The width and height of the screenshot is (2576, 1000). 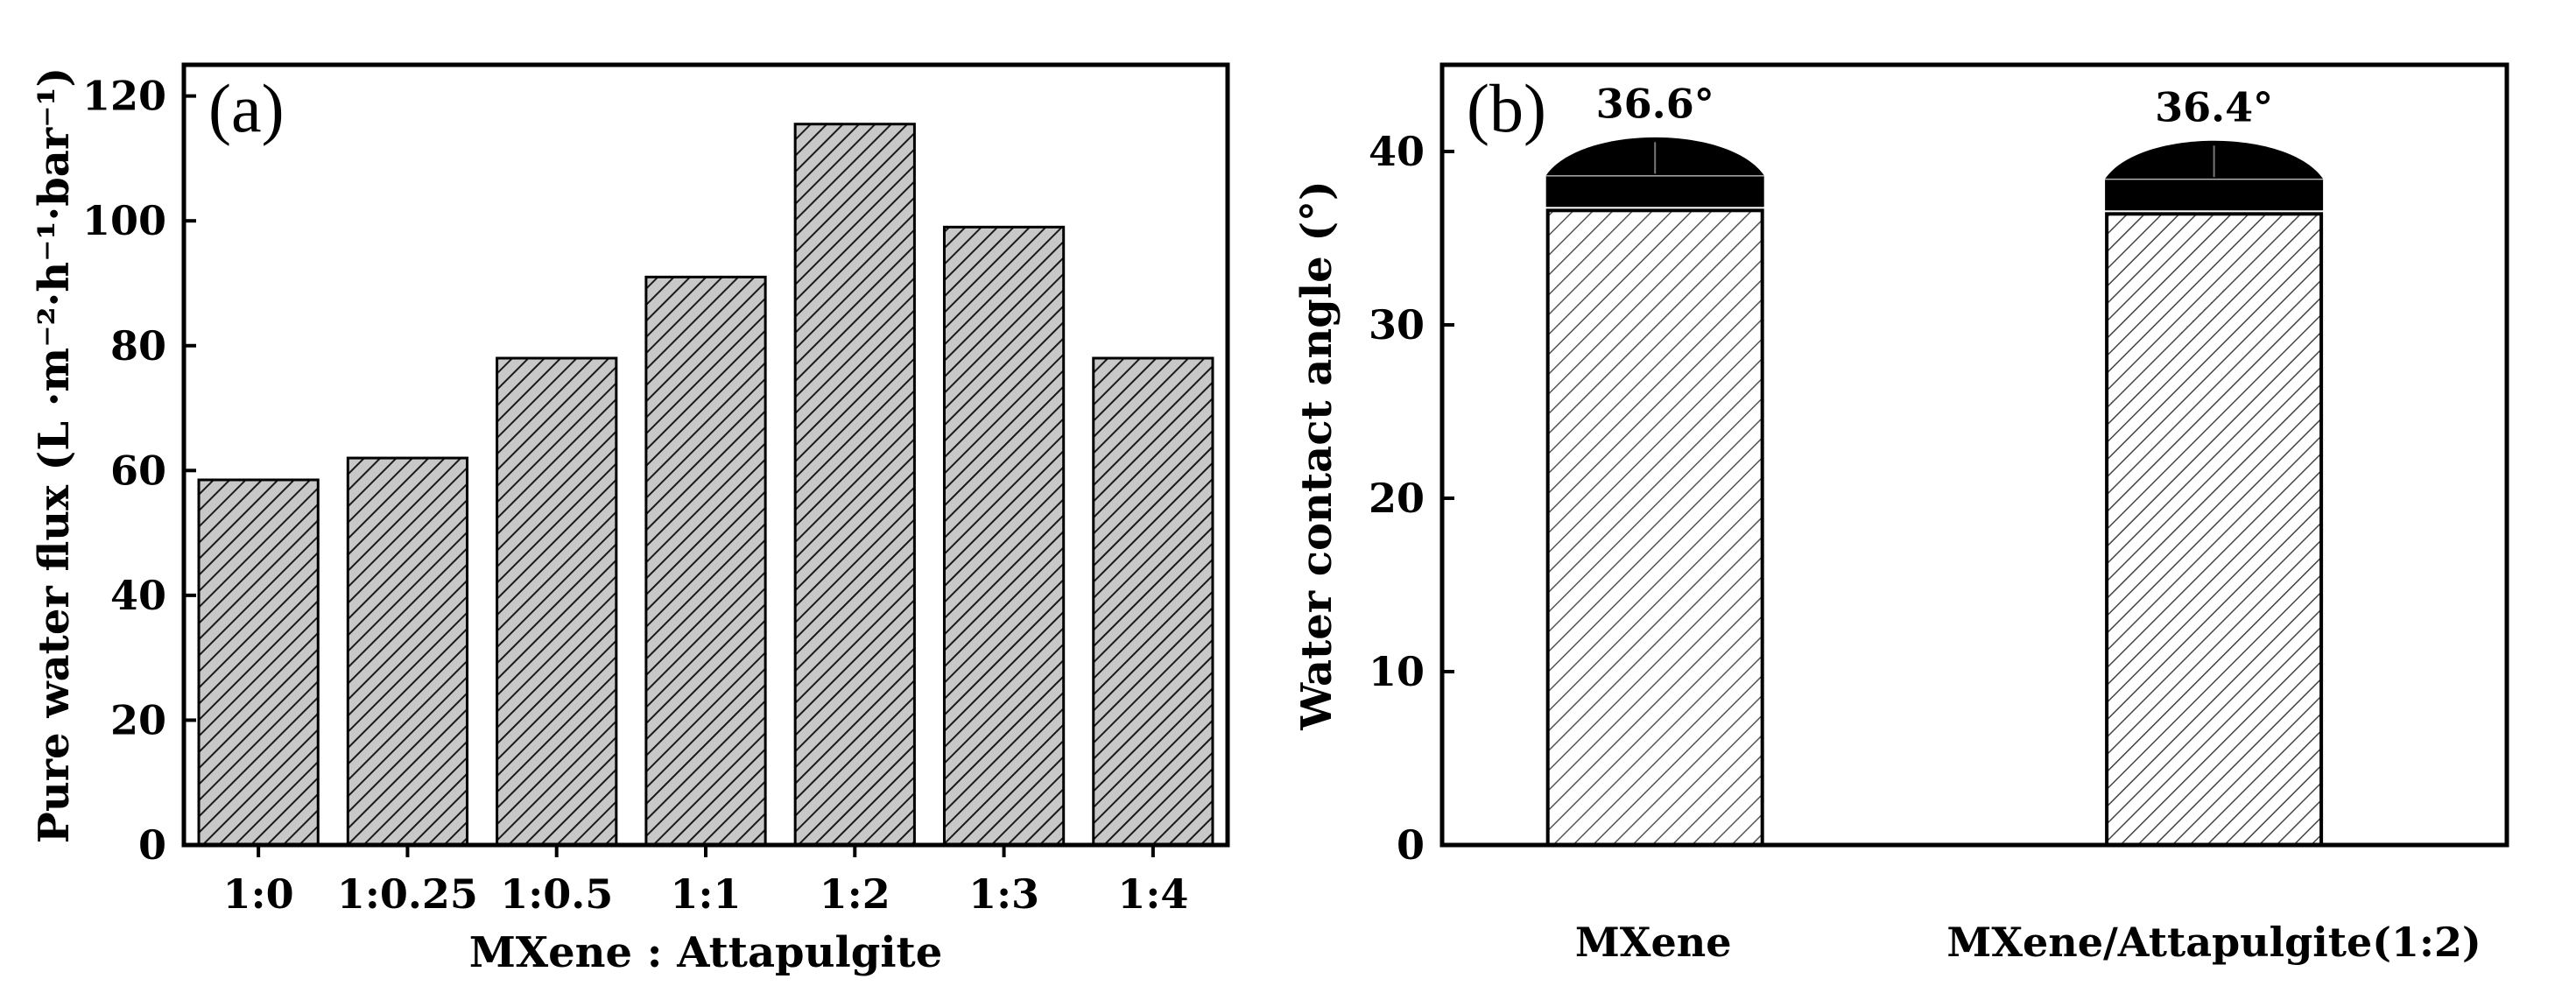 I want to click on panel-a-y-ticks: 0 20 40 60 80 100 120, so click(x=139, y=471).